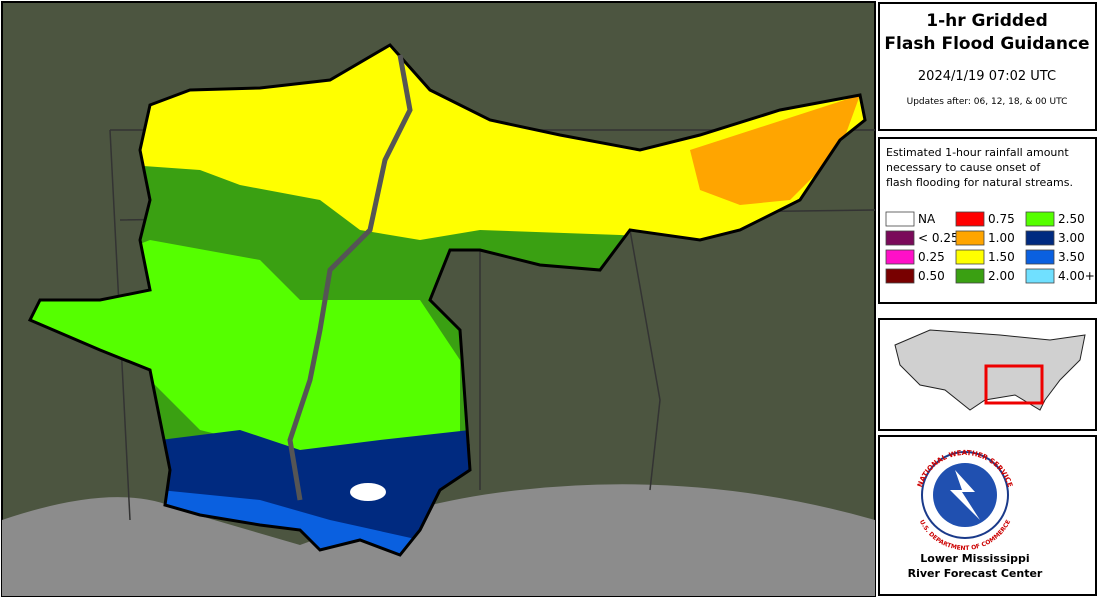 This screenshot has height=604, width=1100. I want to click on logo-center, so click(965, 495).